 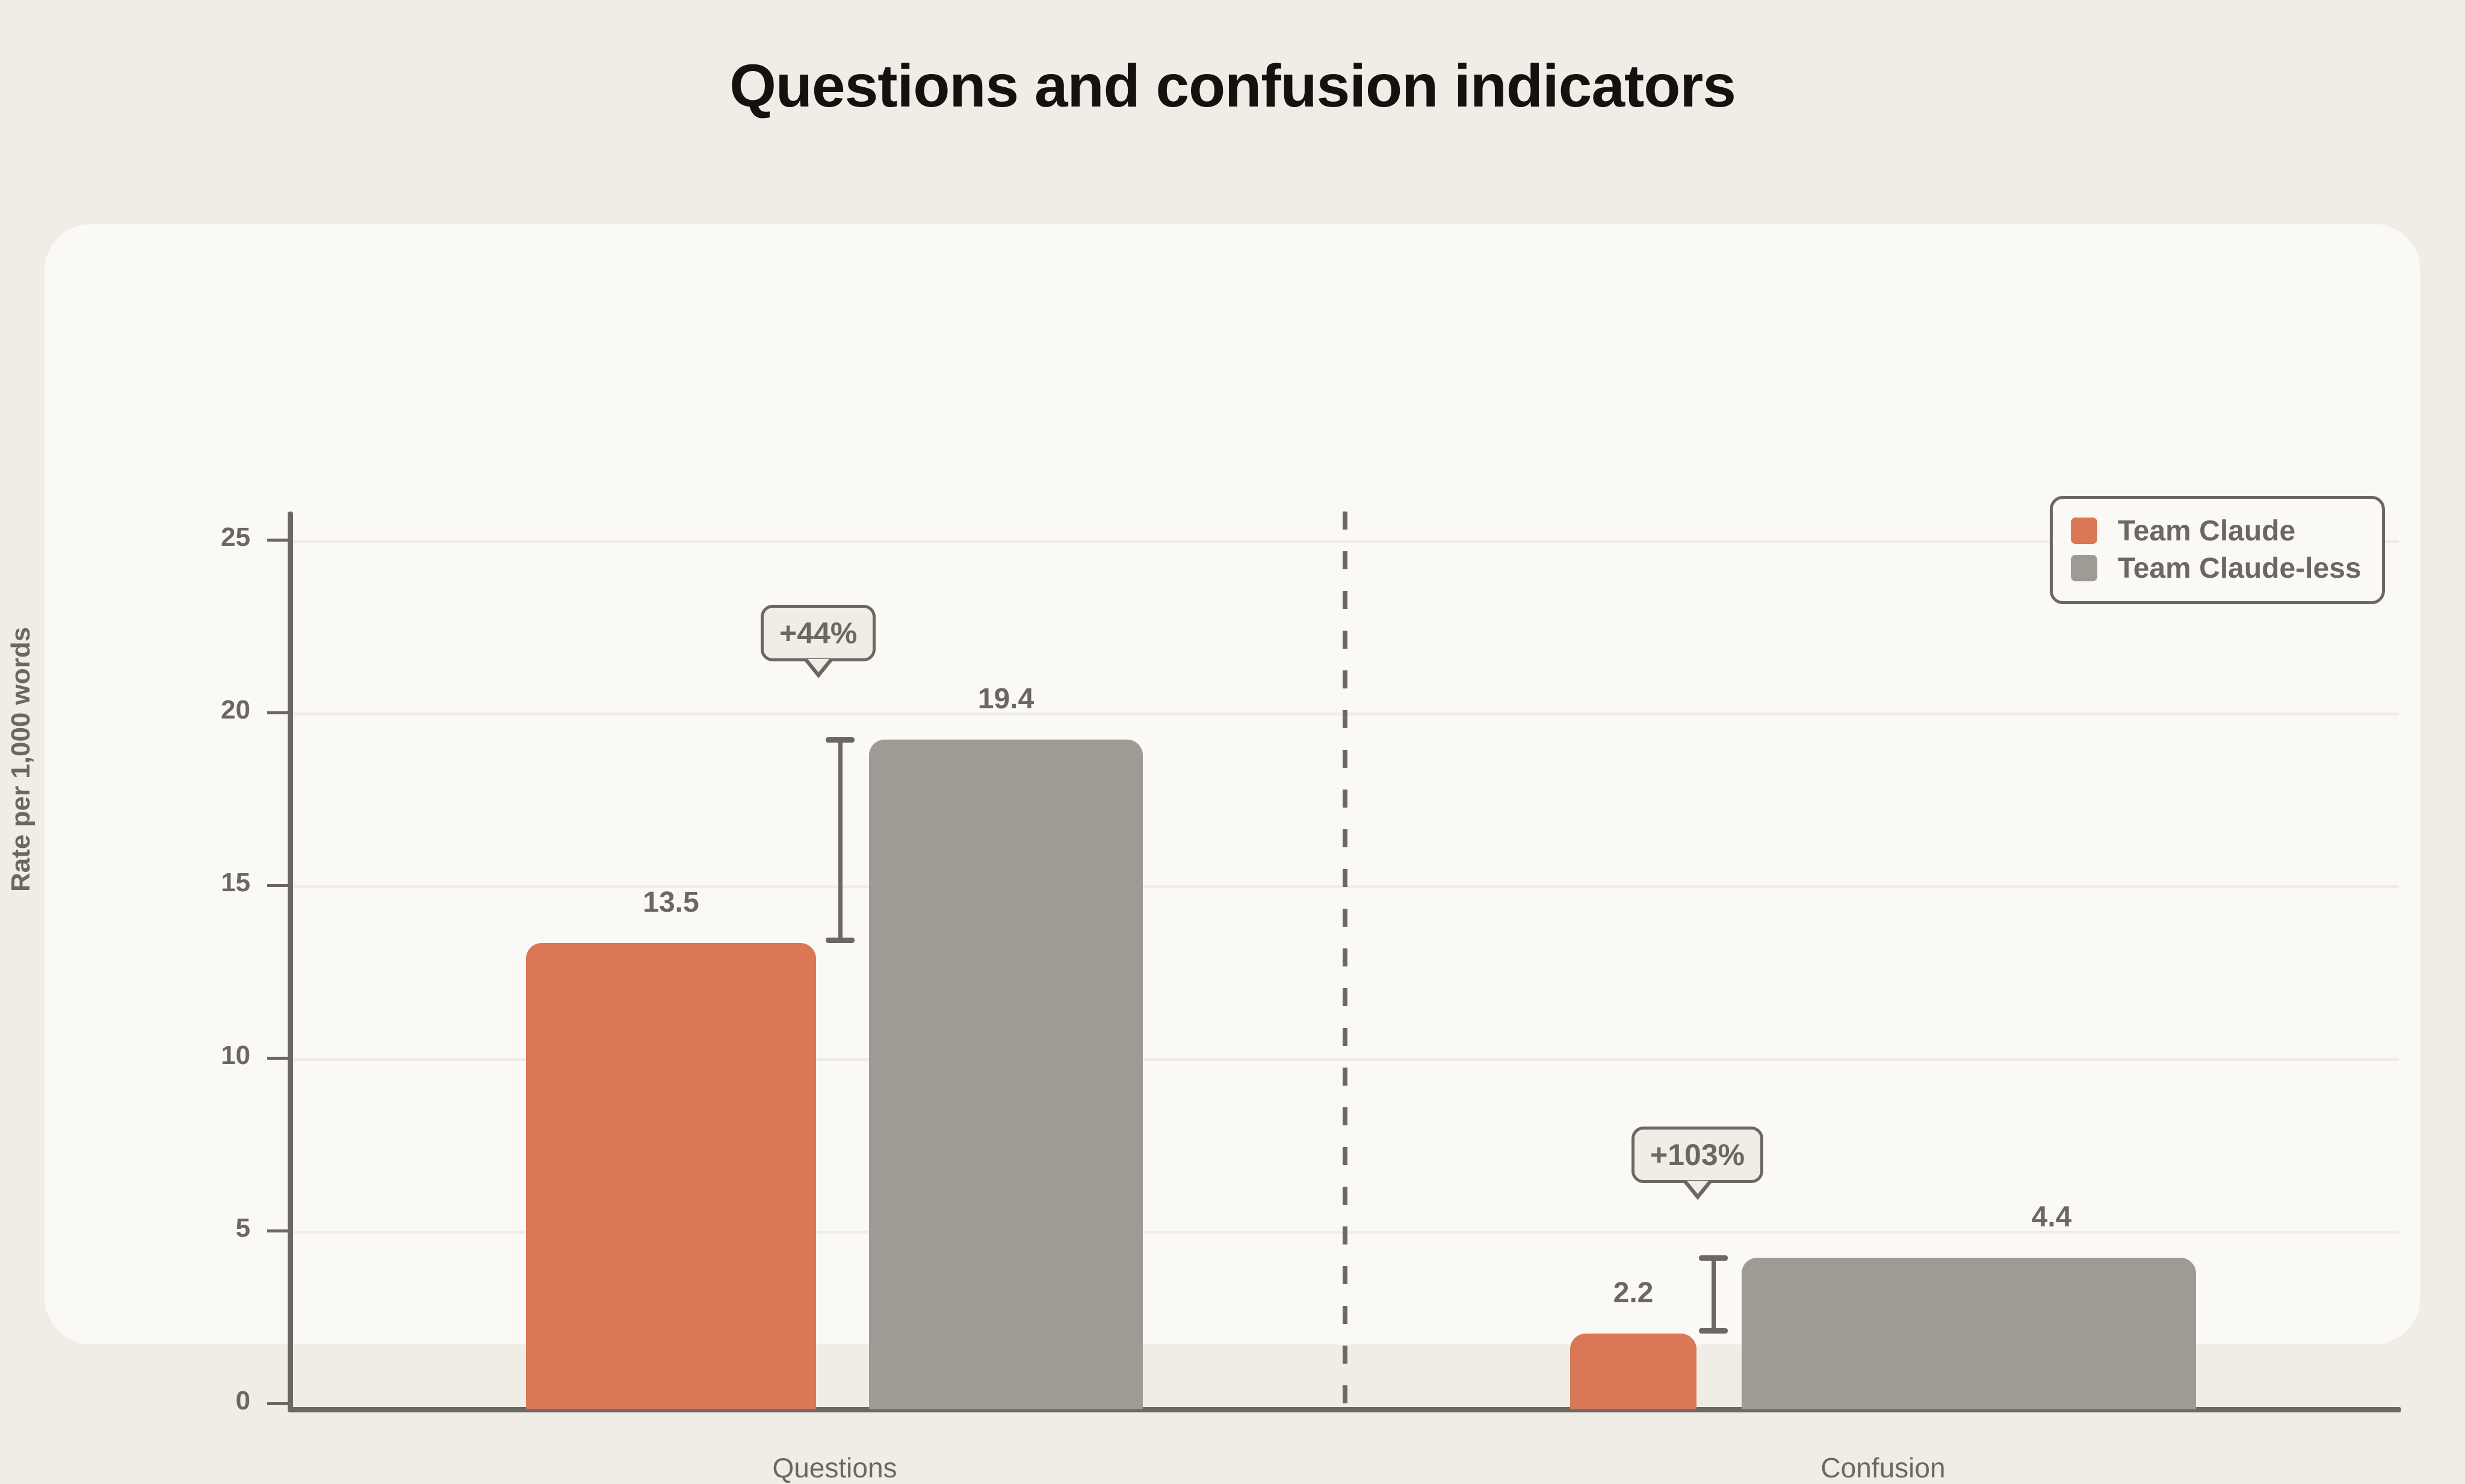 I want to click on callout-bubble-confusion: +103%, so click(x=1697, y=1155).